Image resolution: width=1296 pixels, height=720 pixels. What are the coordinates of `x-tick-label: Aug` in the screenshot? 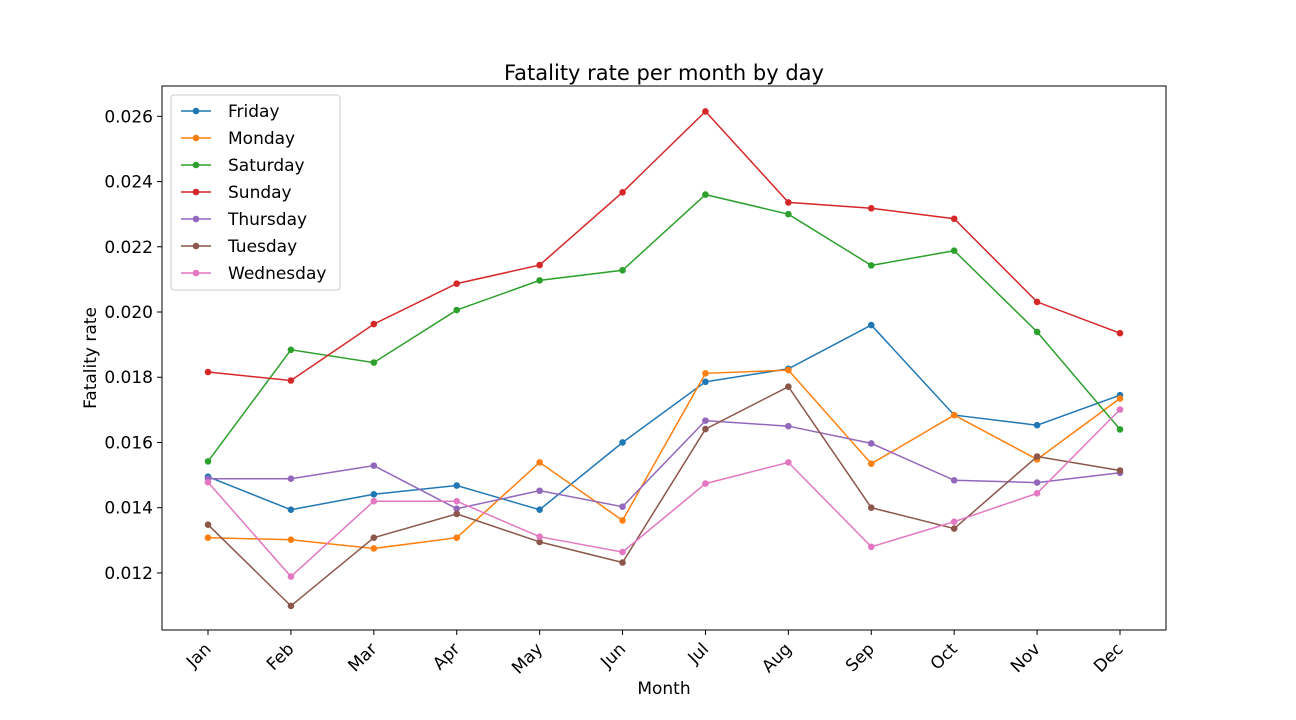 It's located at (777, 658).